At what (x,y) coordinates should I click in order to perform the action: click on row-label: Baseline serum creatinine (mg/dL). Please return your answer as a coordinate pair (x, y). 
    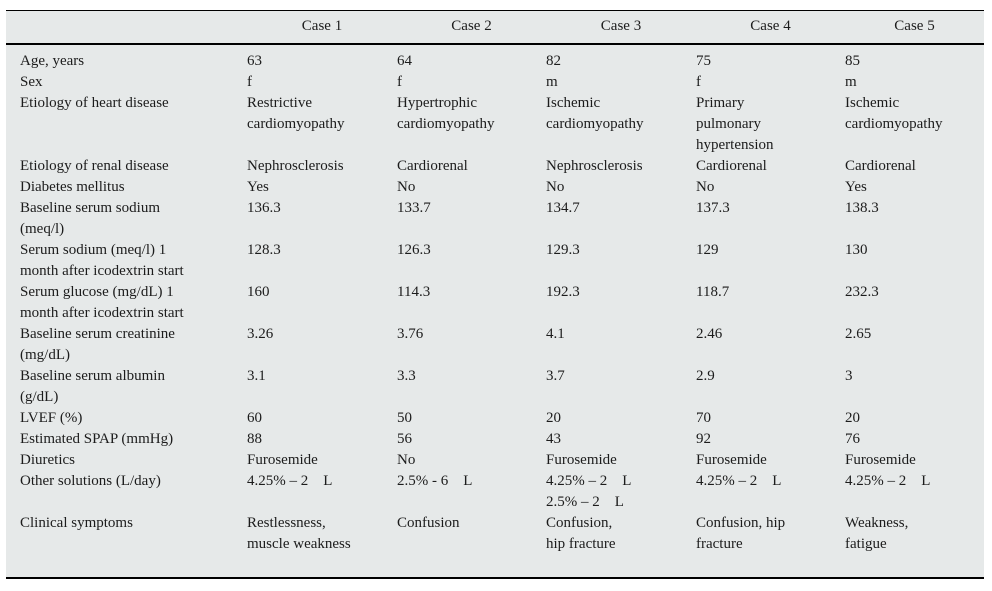
    Looking at the image, I should click on (97, 344).